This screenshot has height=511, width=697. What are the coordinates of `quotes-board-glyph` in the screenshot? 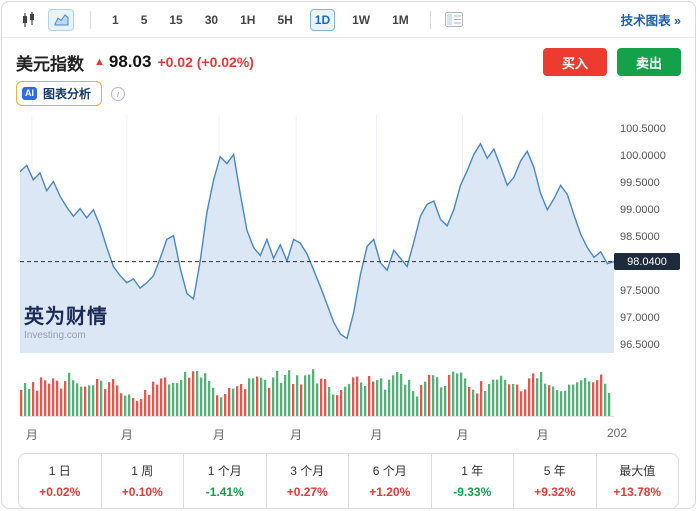 It's located at (453, 19).